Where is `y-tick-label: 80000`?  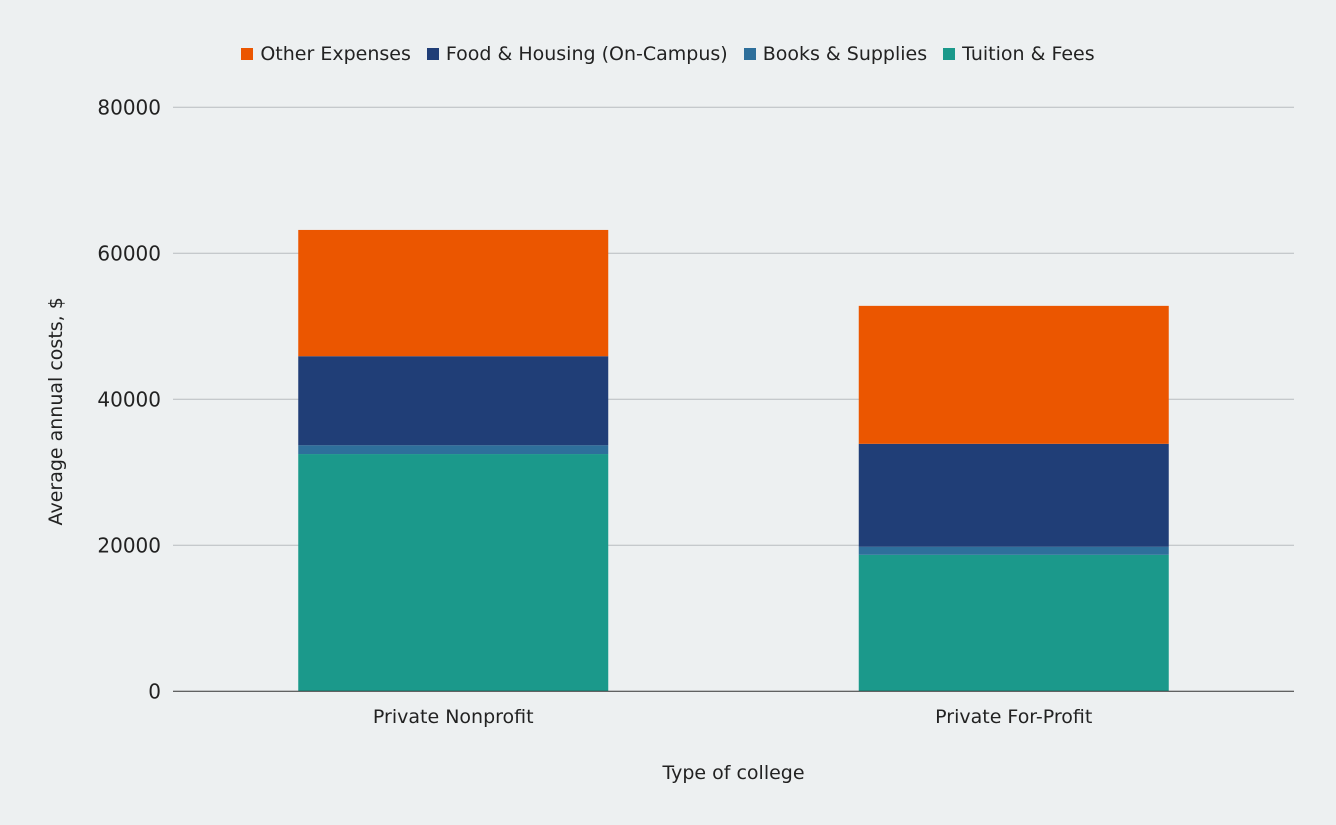
y-tick-label: 80000 is located at coordinates (129, 107).